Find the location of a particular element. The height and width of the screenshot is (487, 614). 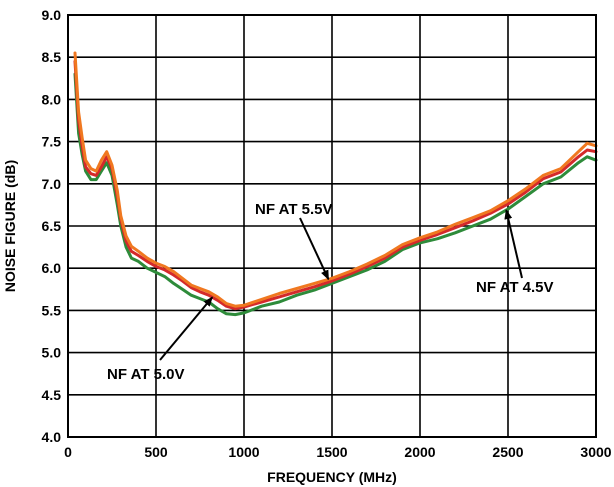

x-tick-label: 500 is located at coordinates (156, 452).